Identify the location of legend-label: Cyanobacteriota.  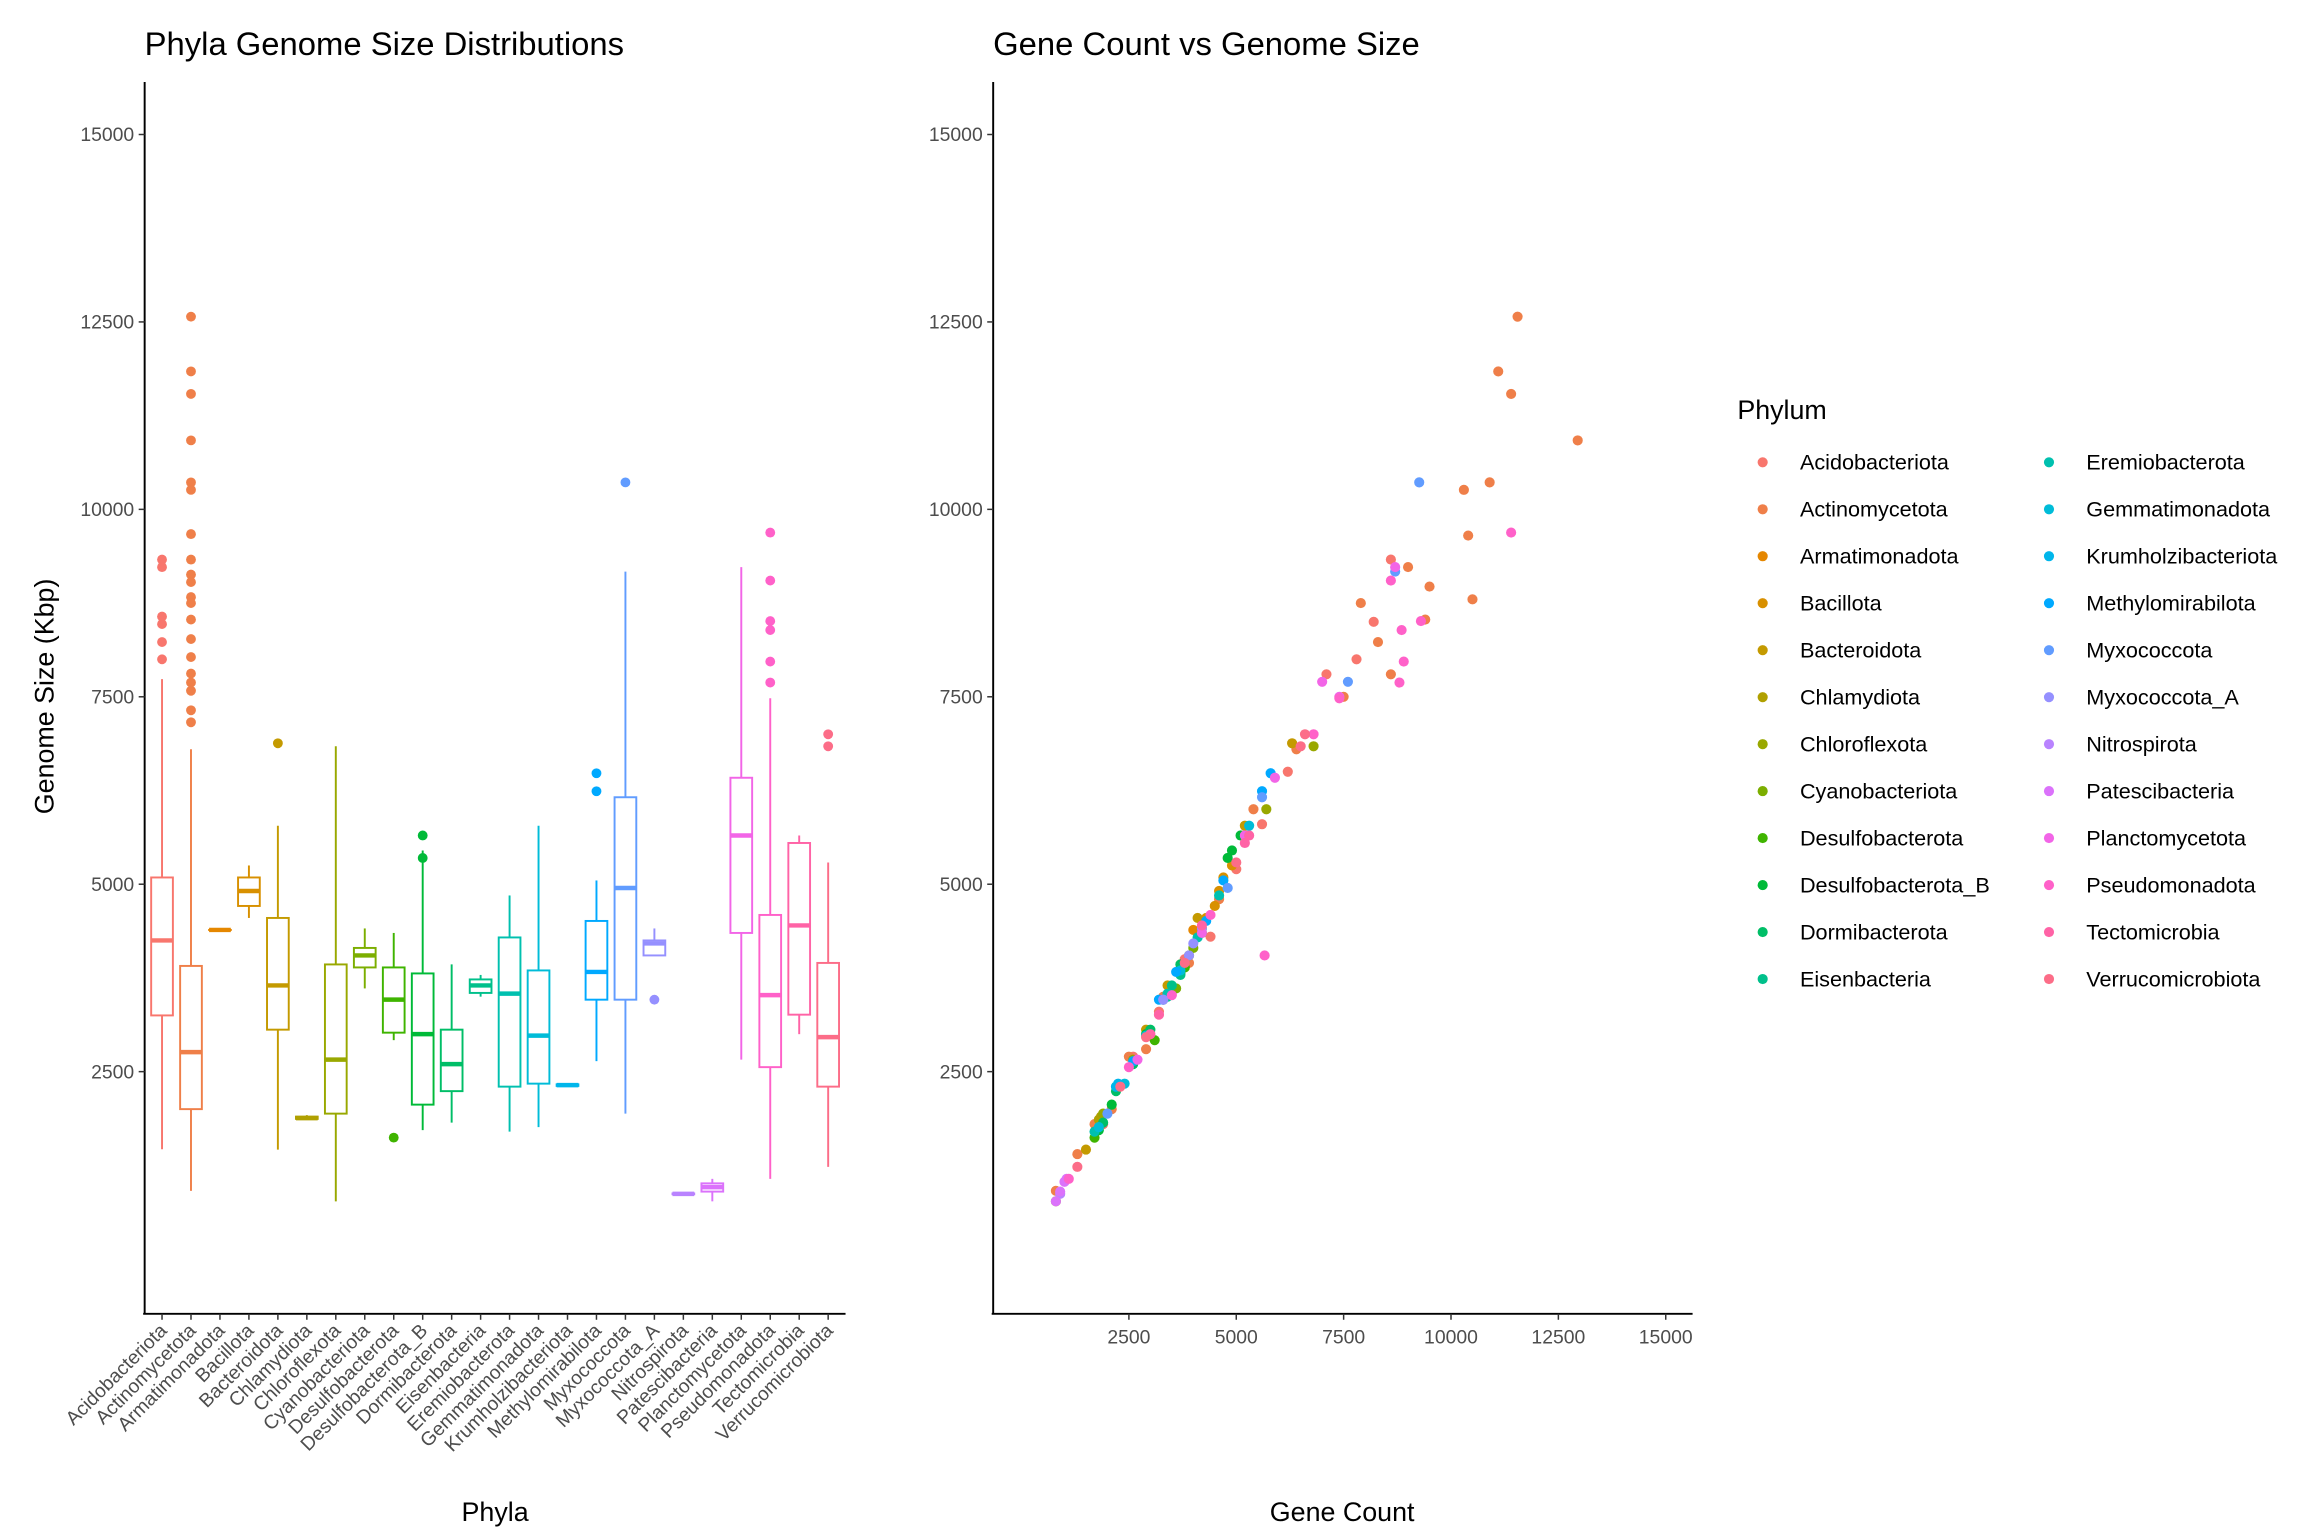
(1879, 791).